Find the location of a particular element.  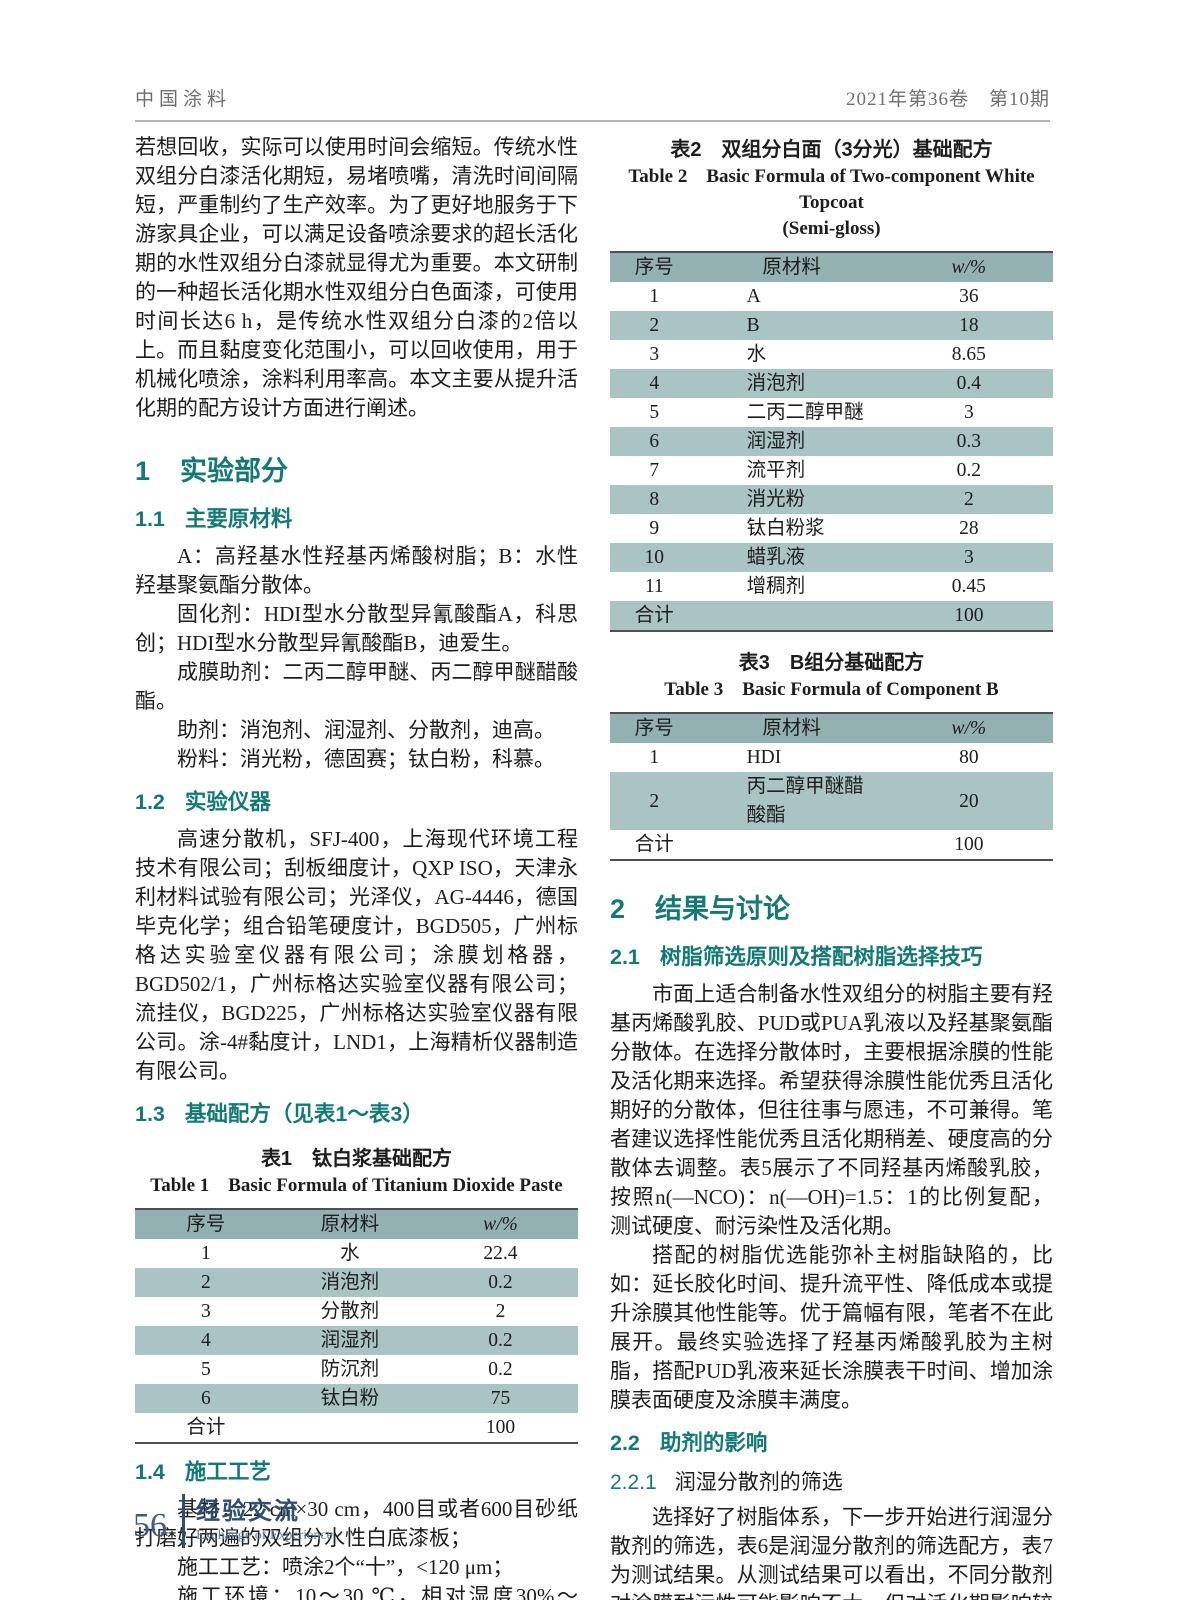

table2-caption-zh: 表2 双组分白面（3分光）基础配方 is located at coordinates (831, 150).